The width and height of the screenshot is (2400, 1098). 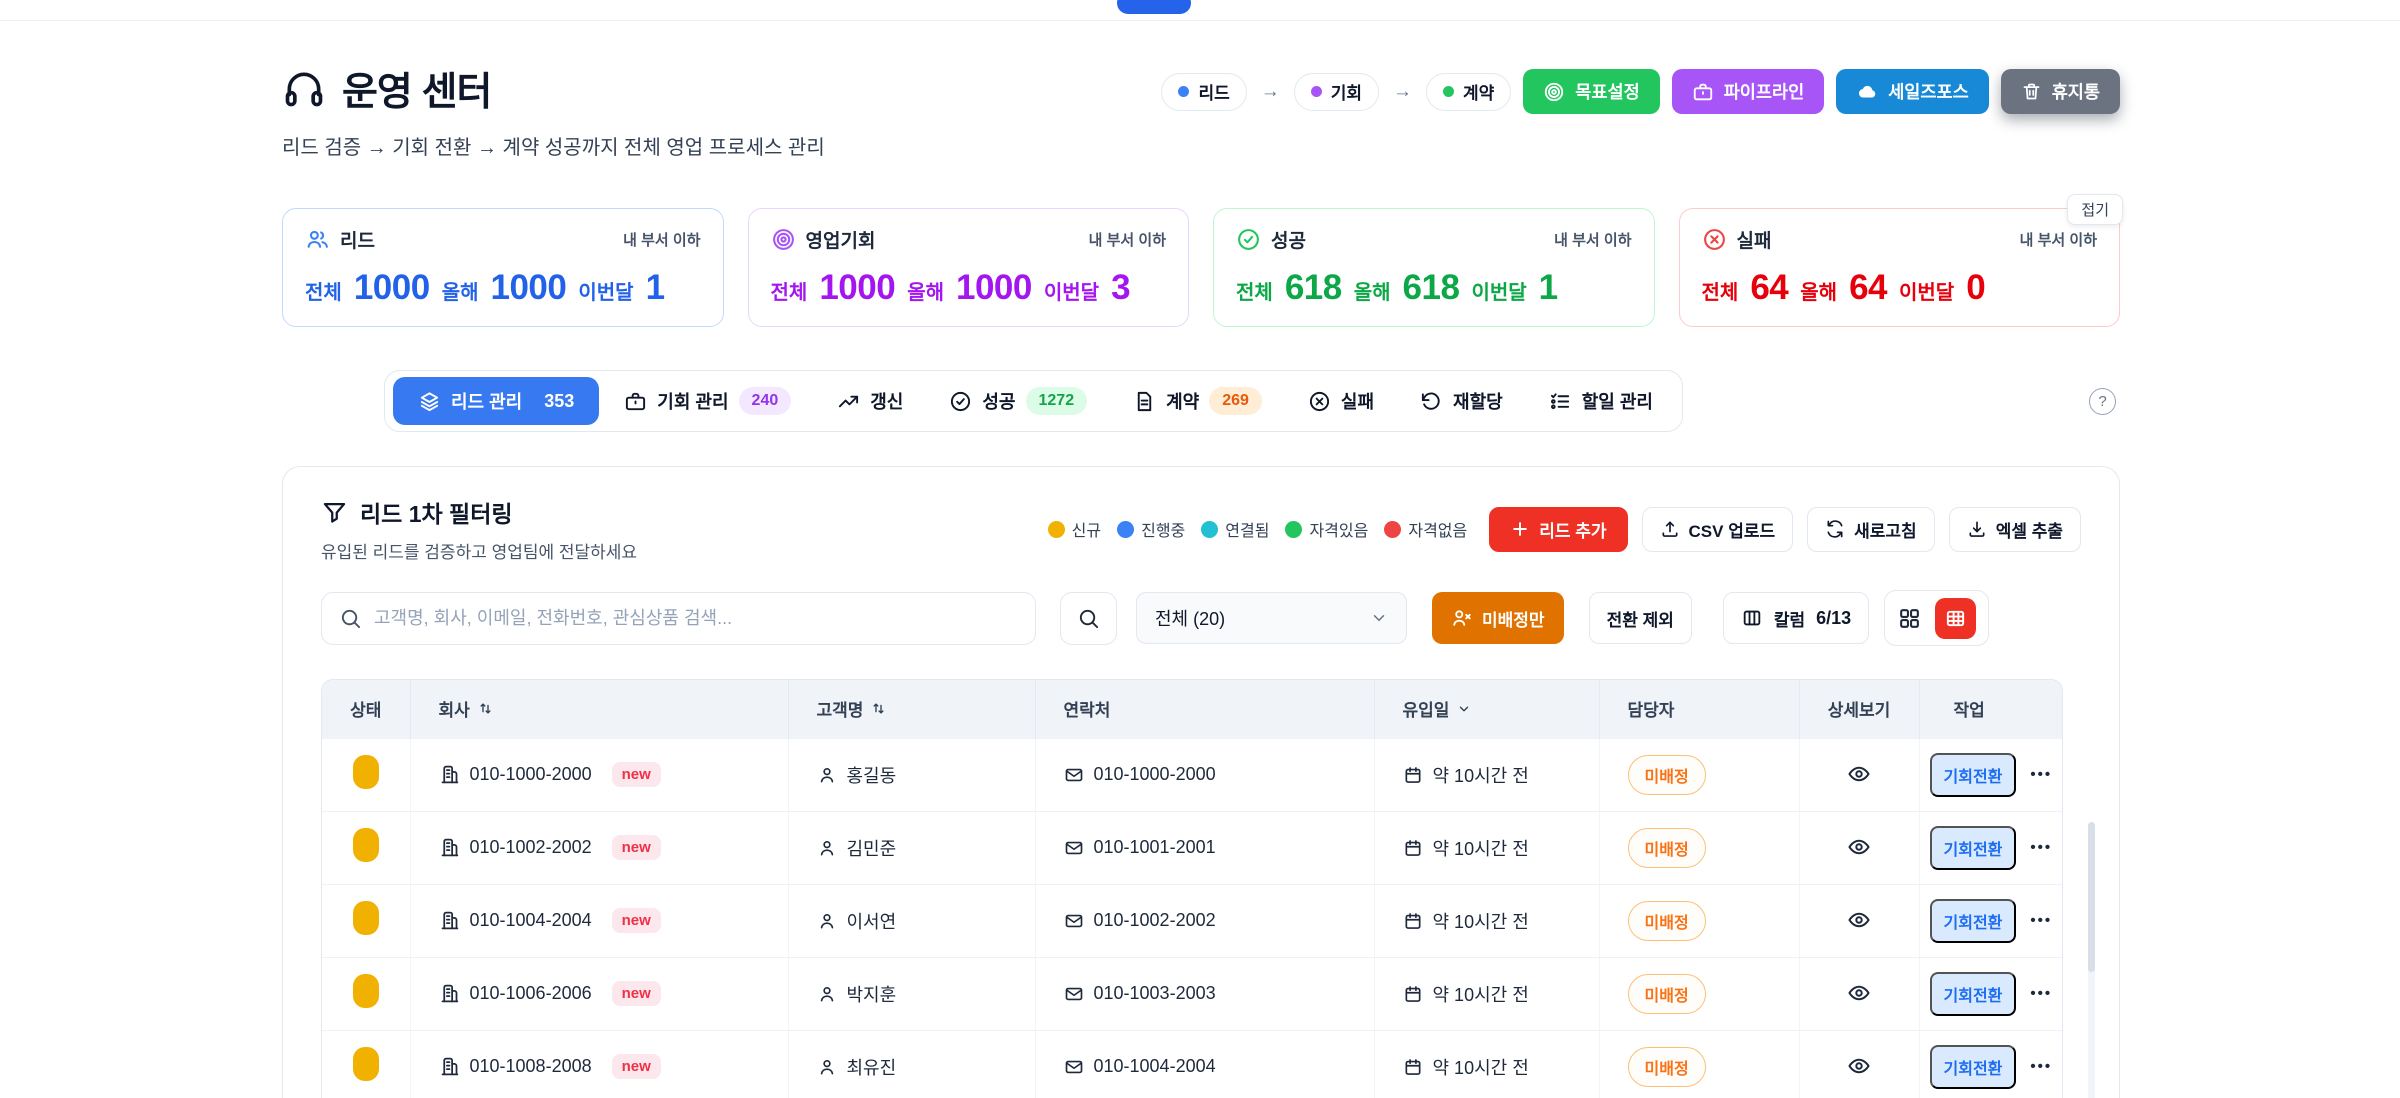 I want to click on unassigned-only-button: 미배정만, so click(x=1498, y=618).